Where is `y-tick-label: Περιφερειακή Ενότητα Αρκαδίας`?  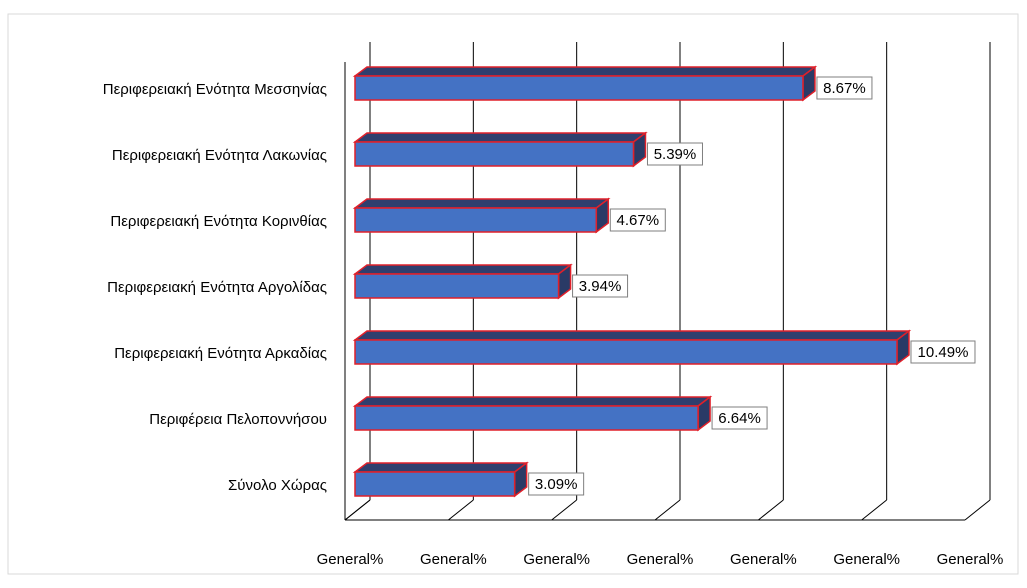
y-tick-label: Περιφερειακή Ενότητα Αρκαδίας is located at coordinates (220, 353).